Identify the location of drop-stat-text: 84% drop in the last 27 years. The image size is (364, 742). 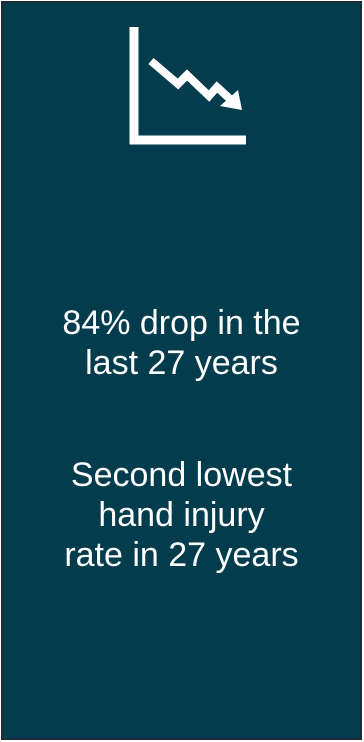
(181, 343).